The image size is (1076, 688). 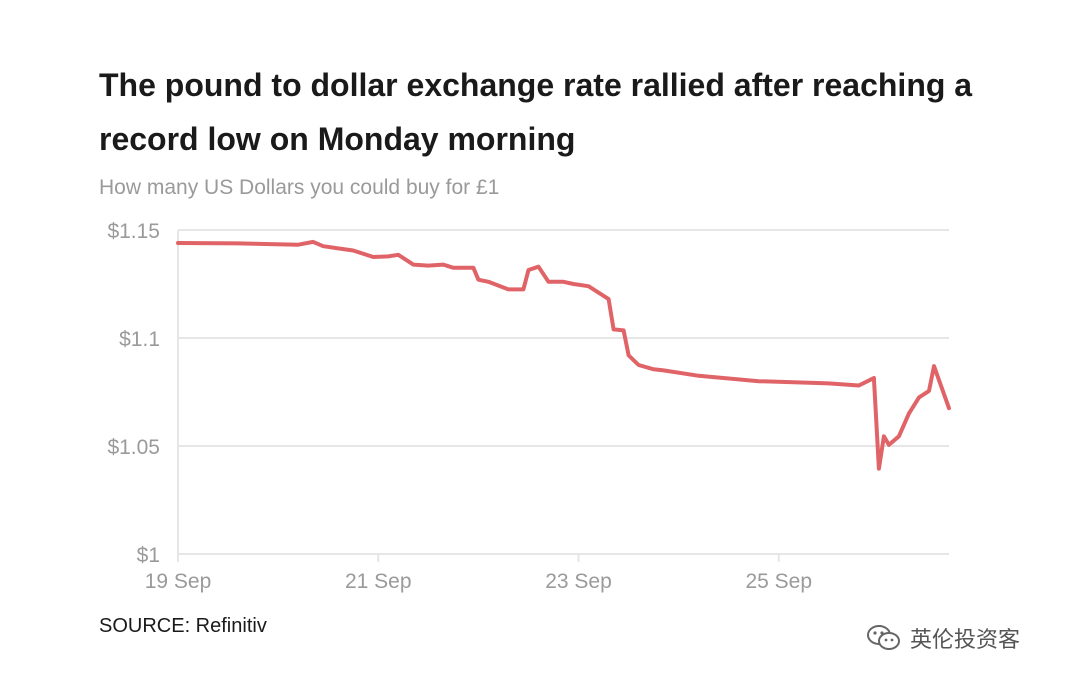 I want to click on watermark-text: 英伦投资客, so click(x=965, y=640).